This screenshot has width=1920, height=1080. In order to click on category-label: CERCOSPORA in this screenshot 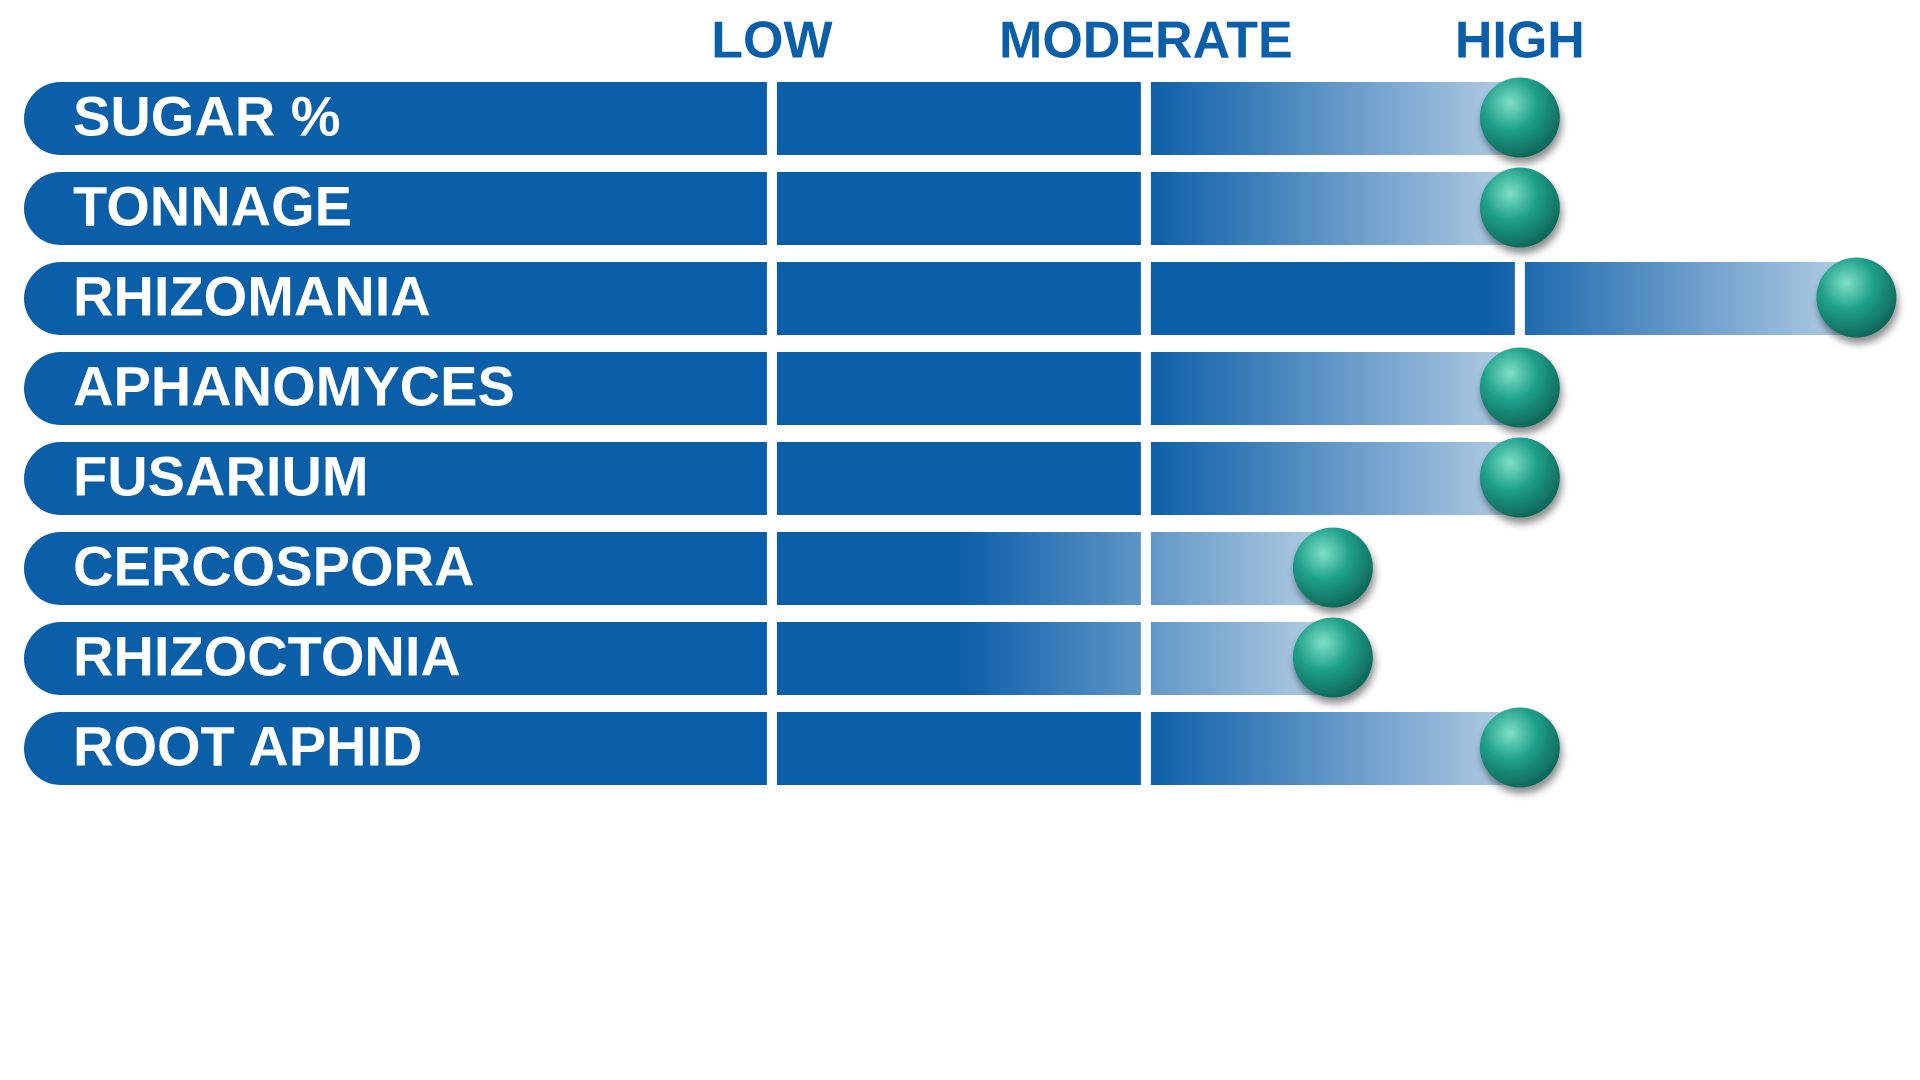, I will do `click(273, 565)`.